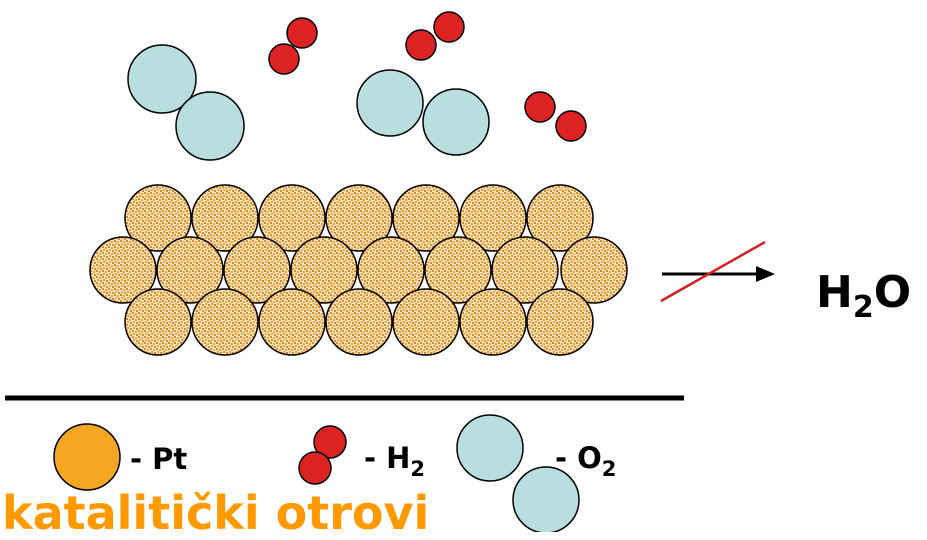  What do you see at coordinates (87, 457) in the screenshot?
I see `legend-pt-swatch` at bounding box center [87, 457].